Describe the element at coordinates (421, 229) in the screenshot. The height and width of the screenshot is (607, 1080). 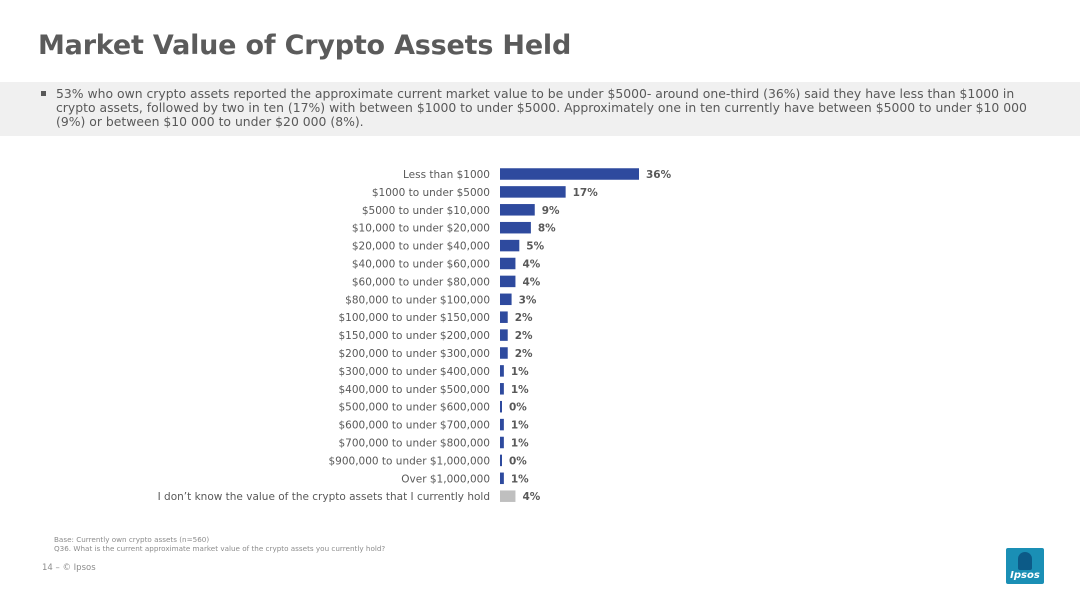
I see `category-label: $10,000 to under $20,000` at that location.